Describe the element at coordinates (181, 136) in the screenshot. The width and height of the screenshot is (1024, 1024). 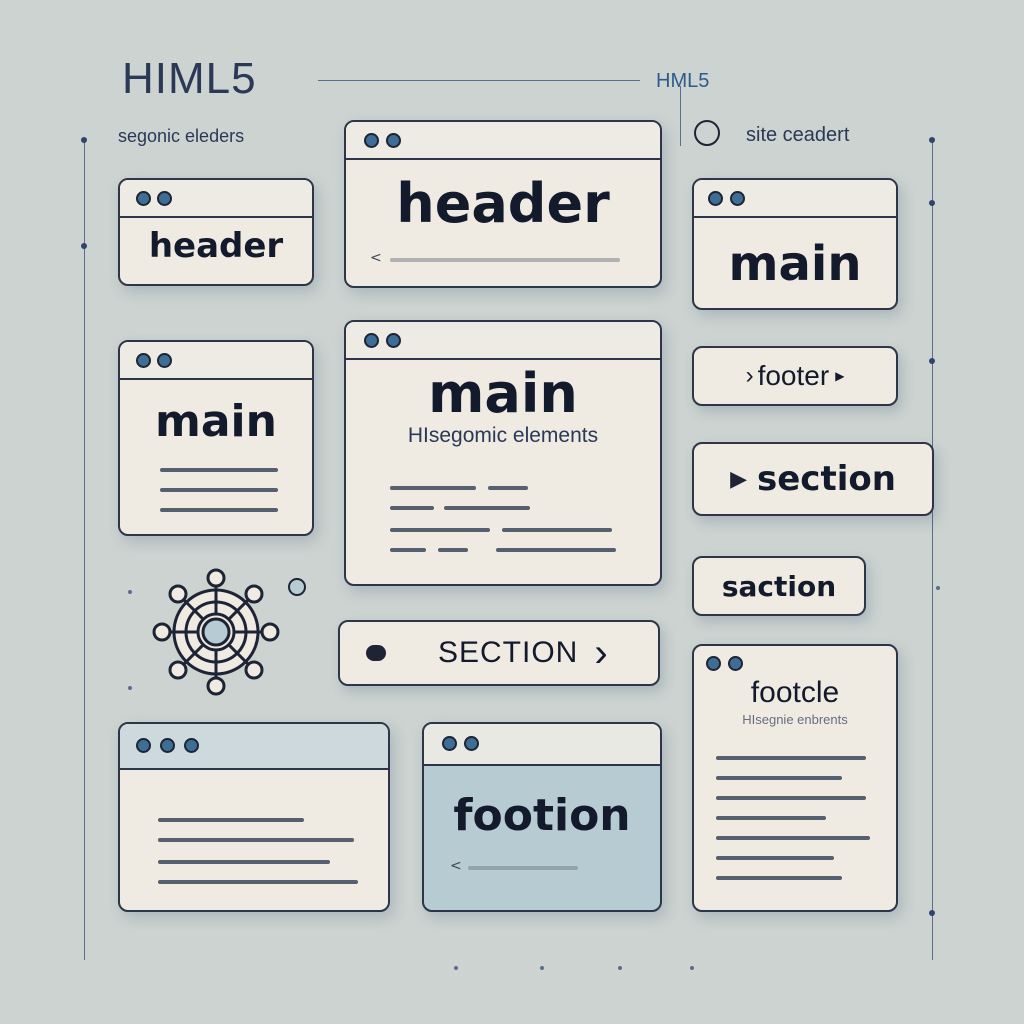
I see `caption-left: segonic eleders` at that location.